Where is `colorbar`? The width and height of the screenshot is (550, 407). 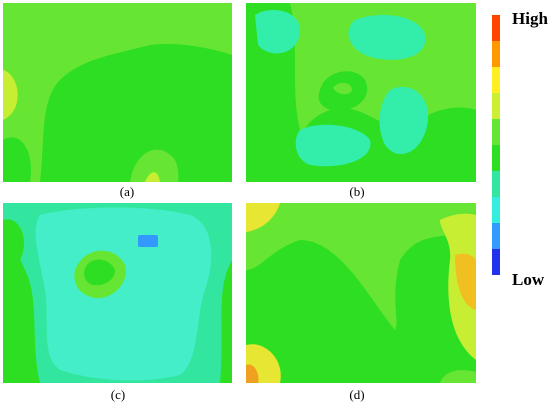
colorbar is located at coordinates (496, 145).